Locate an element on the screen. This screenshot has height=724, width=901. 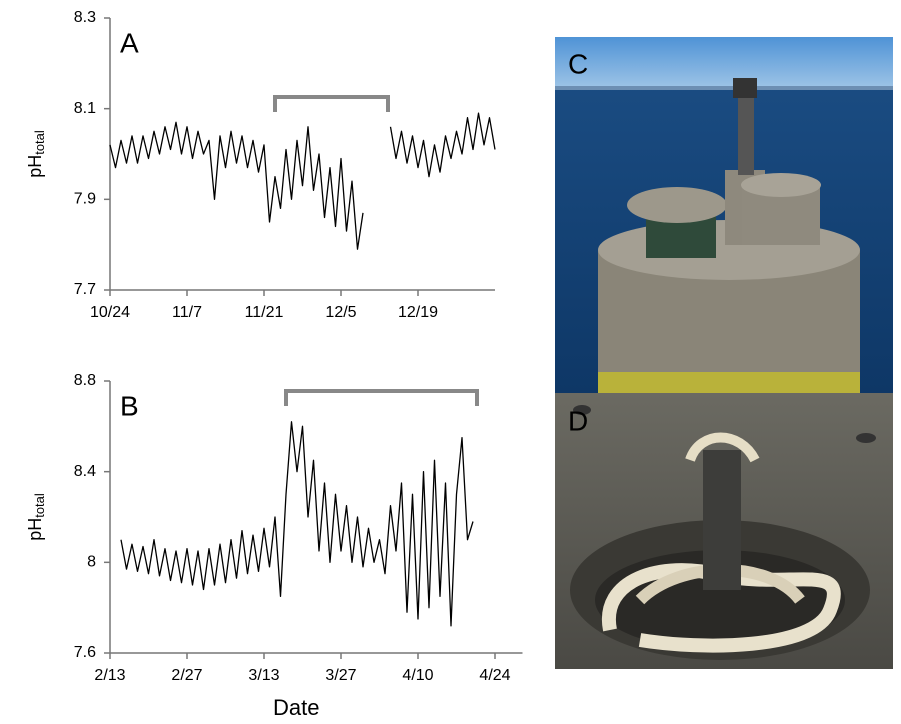
photo-sensor-tubes is located at coordinates (724, 531).